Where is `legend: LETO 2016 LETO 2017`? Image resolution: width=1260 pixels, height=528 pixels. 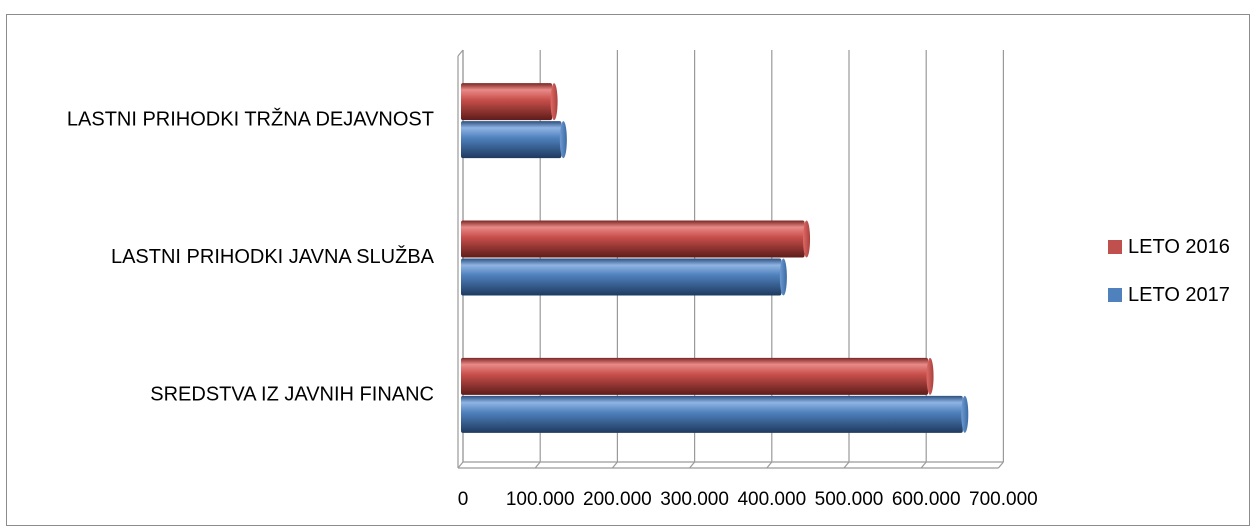 legend: LETO 2016 LETO 2017 is located at coordinates (1169, 271).